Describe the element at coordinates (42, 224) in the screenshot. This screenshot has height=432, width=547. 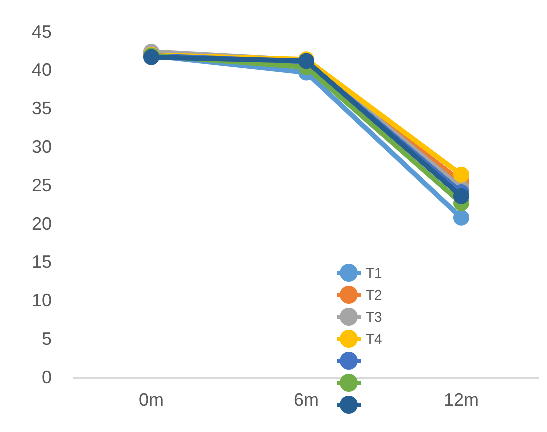
I see `y-tick-label: 20` at that location.